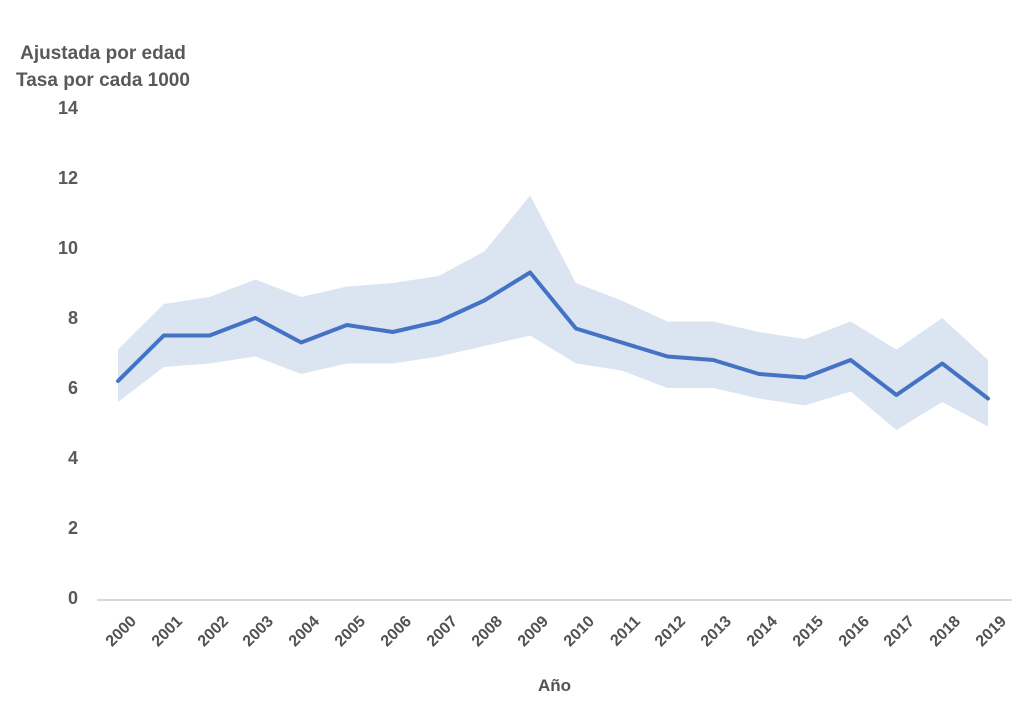 This screenshot has width=1024, height=712. Describe the element at coordinates (72, 388) in the screenshot. I see `y-tick-6: 6` at that location.